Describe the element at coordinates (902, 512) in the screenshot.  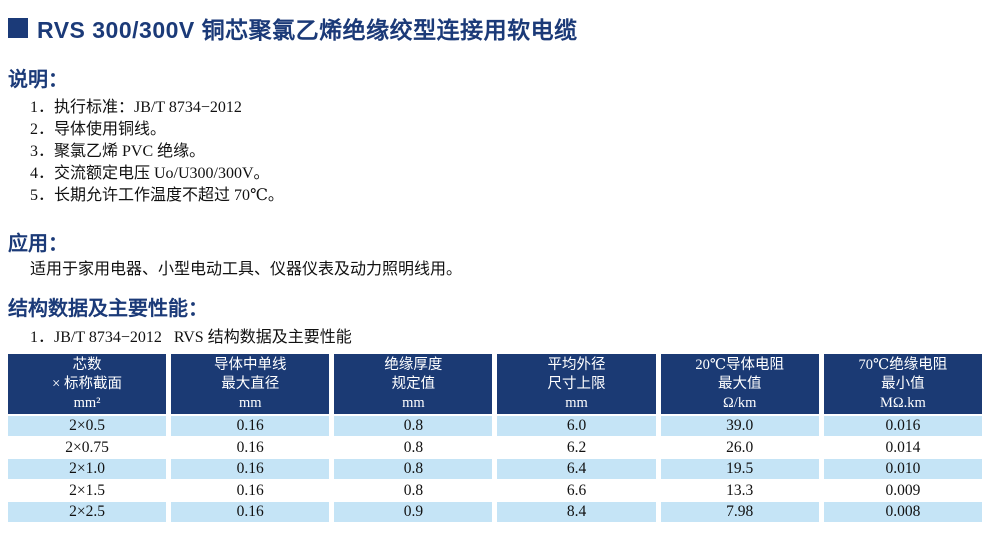
I see `table-cell: 0.008` at that location.